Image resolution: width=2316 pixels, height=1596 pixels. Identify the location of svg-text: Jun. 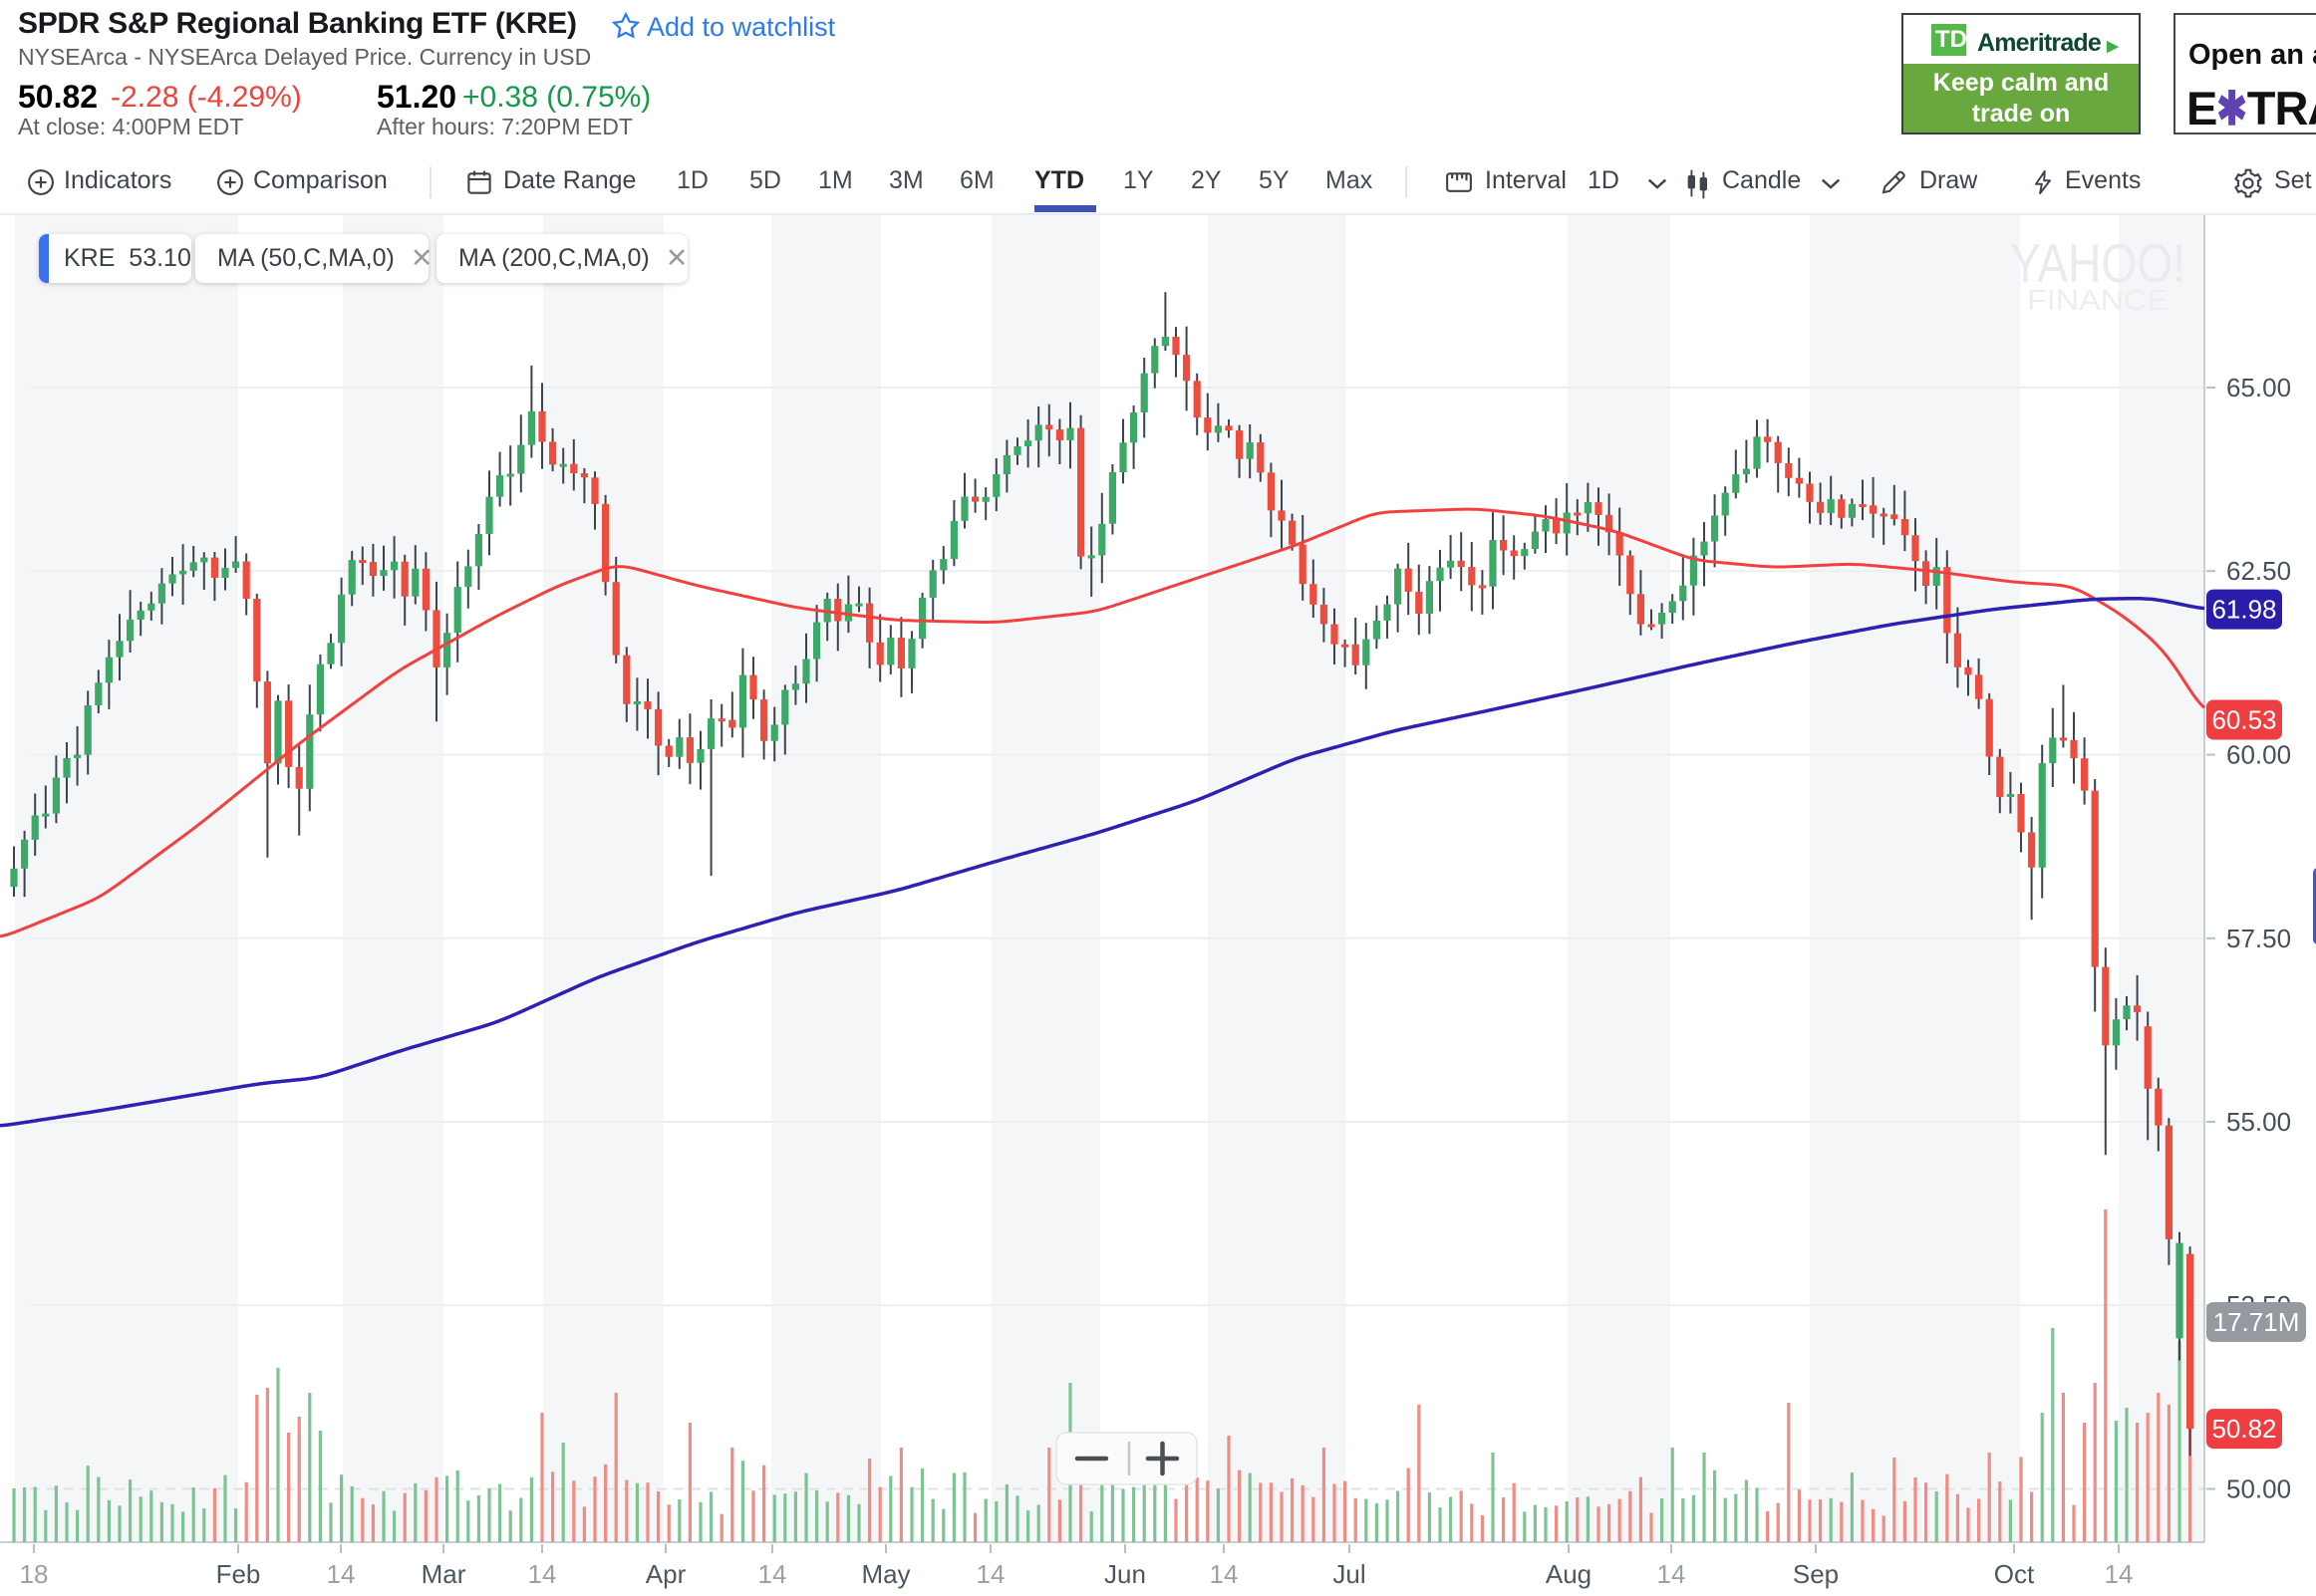
(1125, 1574).